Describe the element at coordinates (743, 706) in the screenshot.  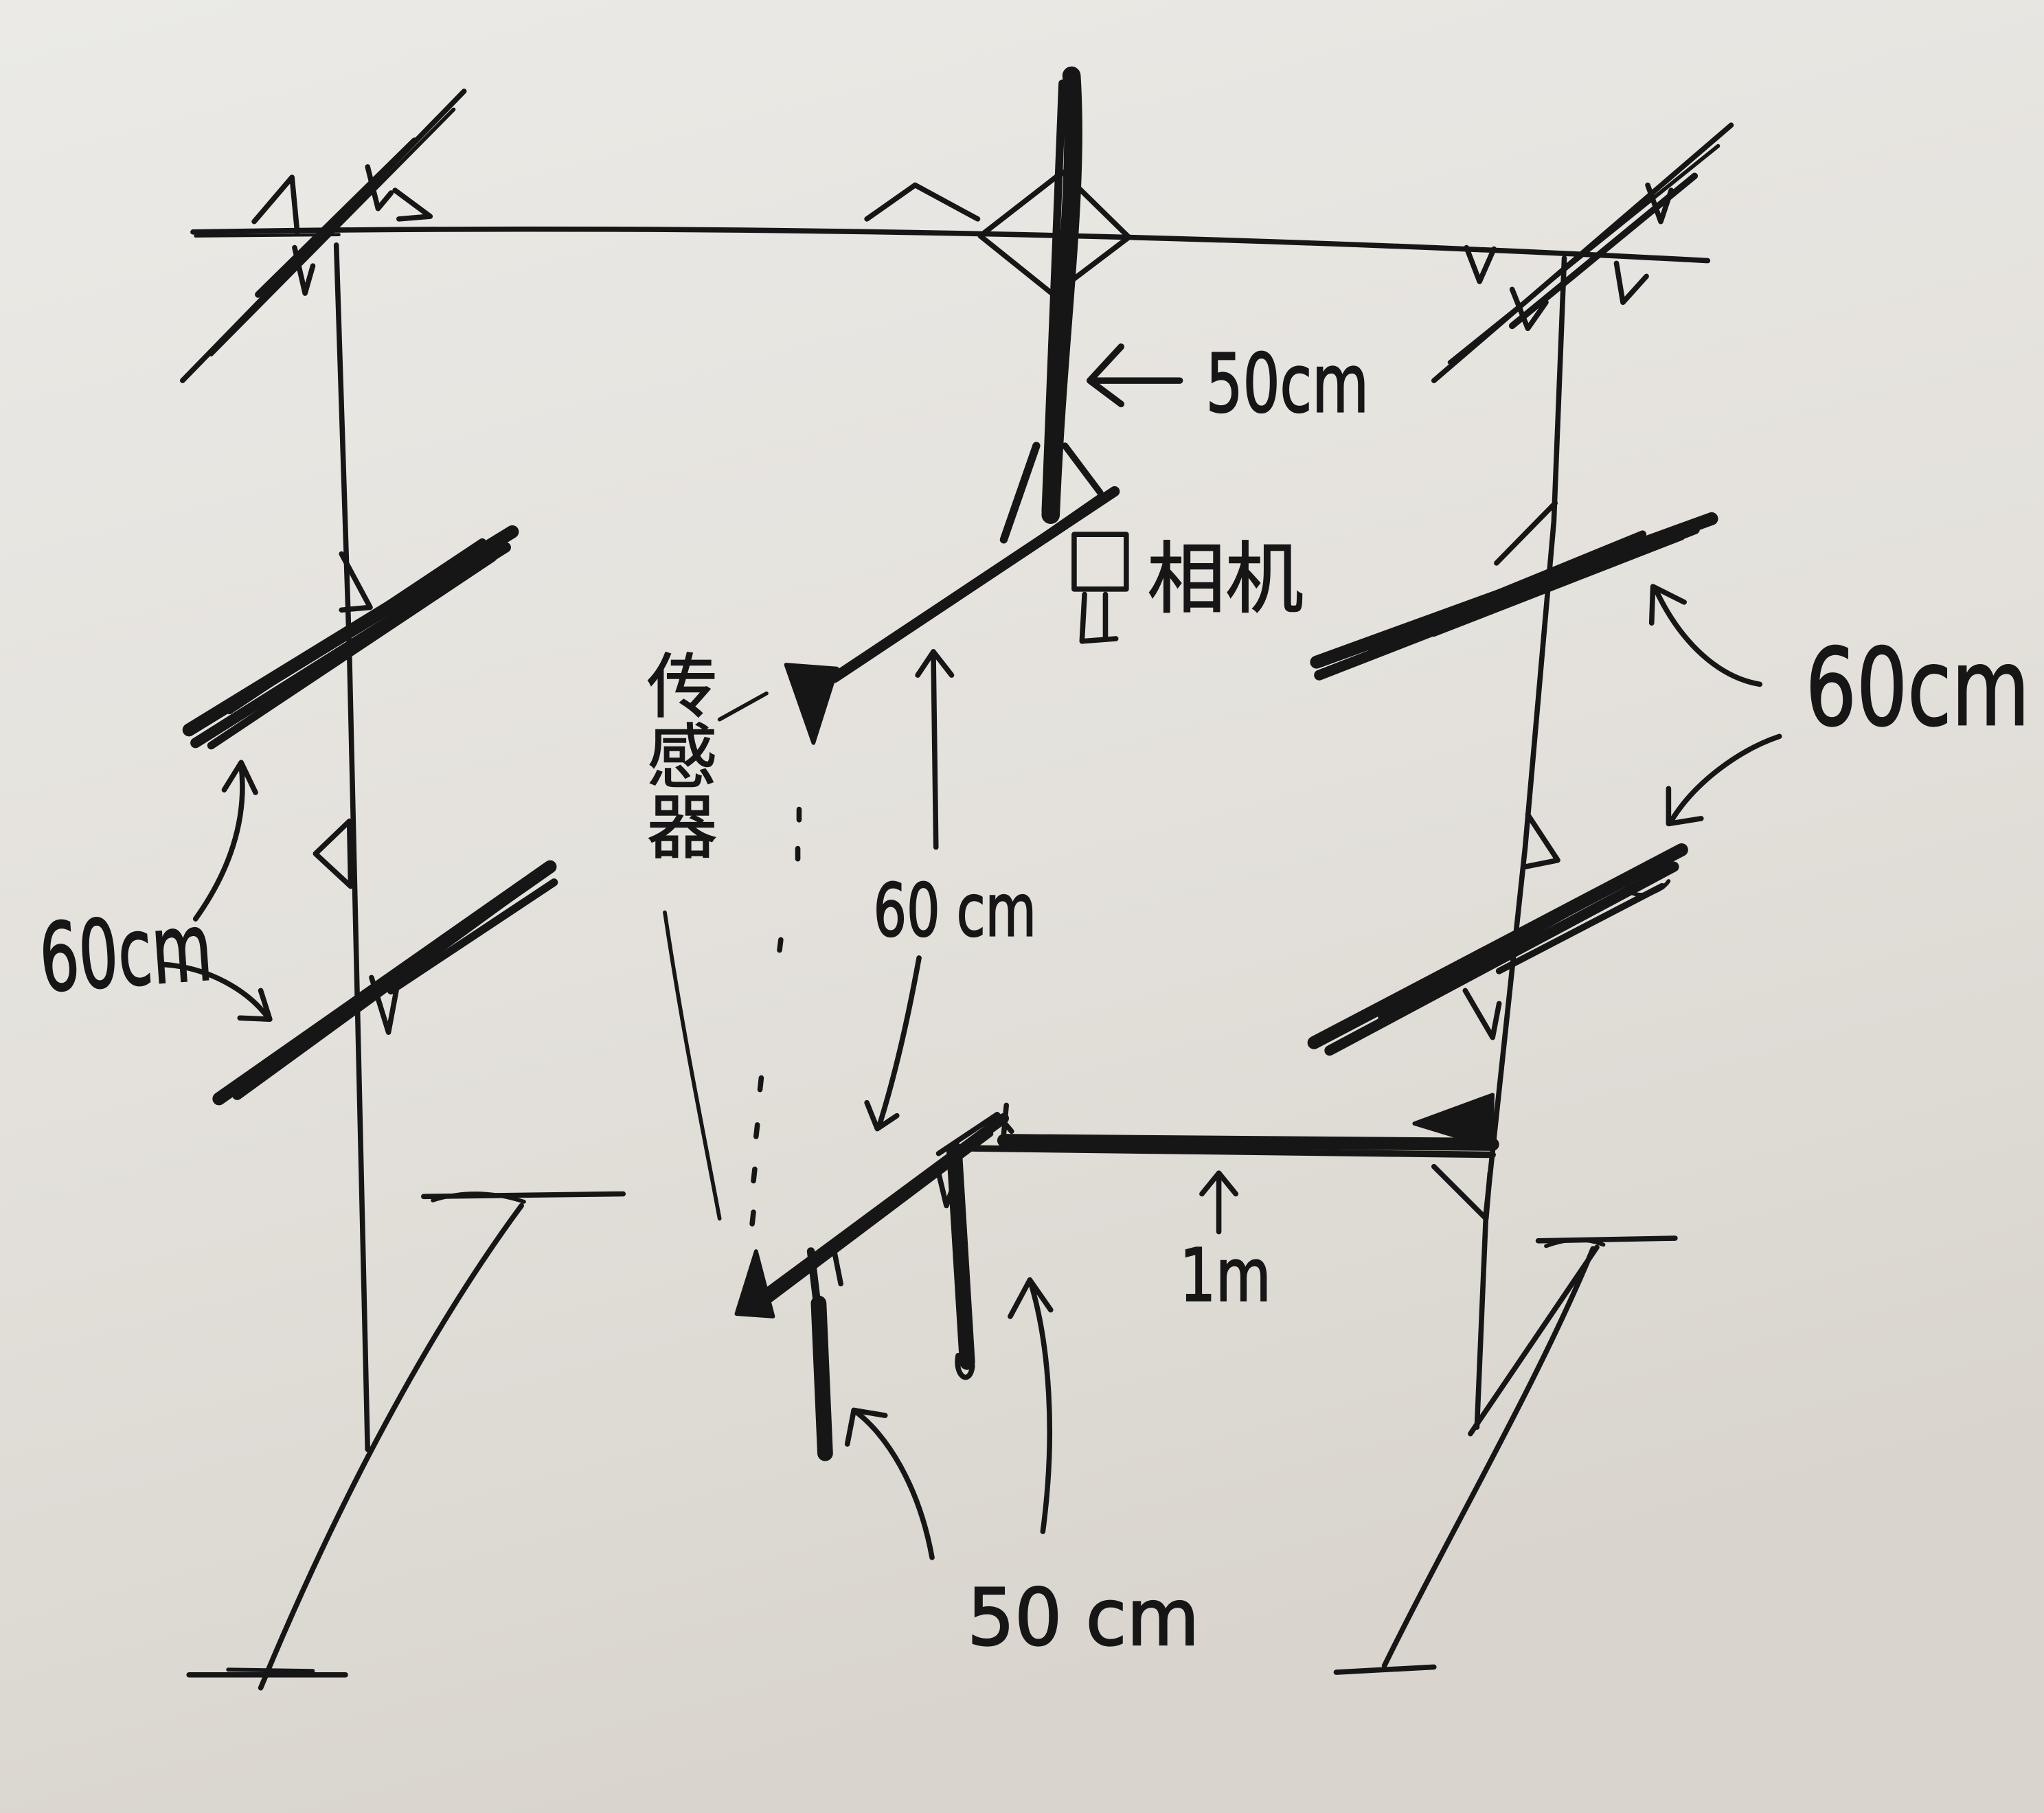
I see `sensor-label-leader` at that location.